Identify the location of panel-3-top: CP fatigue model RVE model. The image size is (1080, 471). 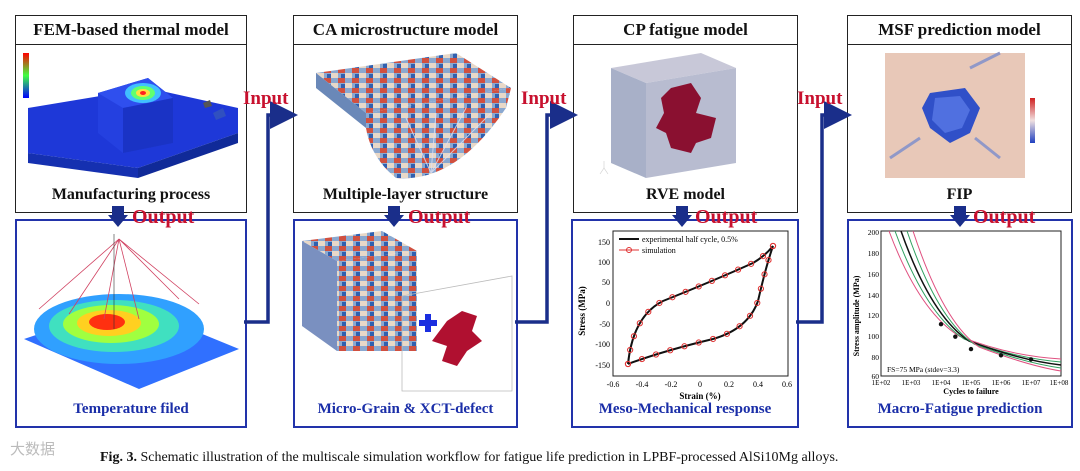
(685, 114).